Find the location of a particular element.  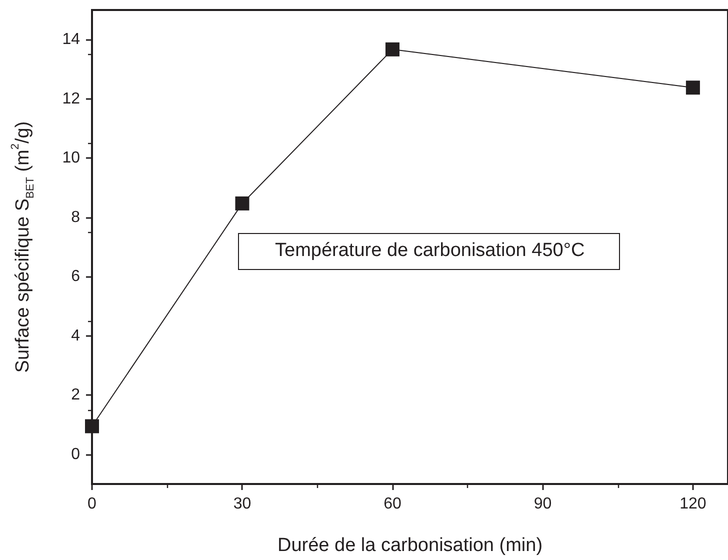

x-tick-label: 120 is located at coordinates (693, 504).